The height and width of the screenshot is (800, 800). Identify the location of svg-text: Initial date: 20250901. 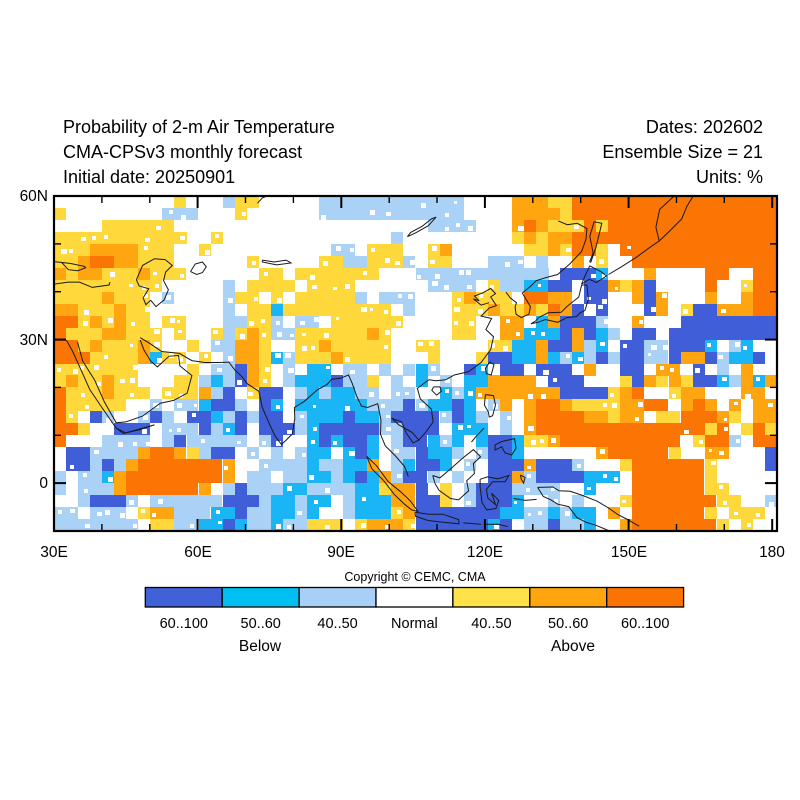
(149, 177).